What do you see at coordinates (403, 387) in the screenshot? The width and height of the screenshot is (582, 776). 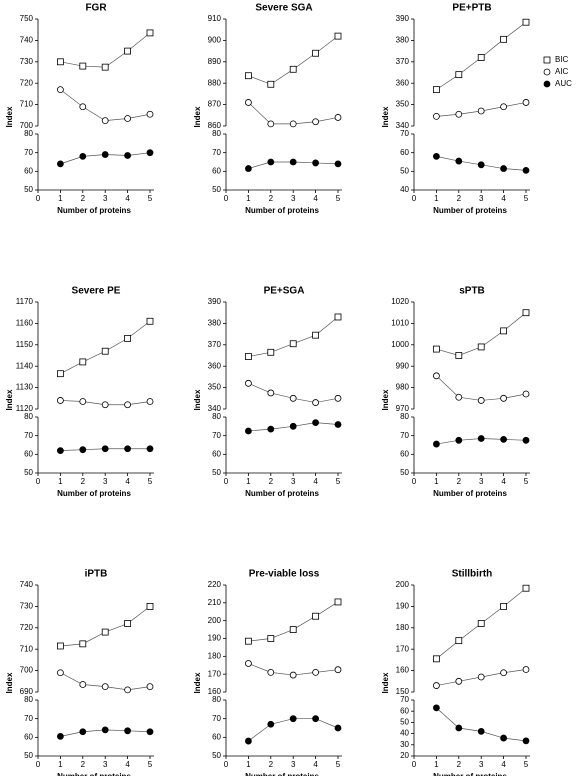 I see `y-tick-label: 980` at bounding box center [403, 387].